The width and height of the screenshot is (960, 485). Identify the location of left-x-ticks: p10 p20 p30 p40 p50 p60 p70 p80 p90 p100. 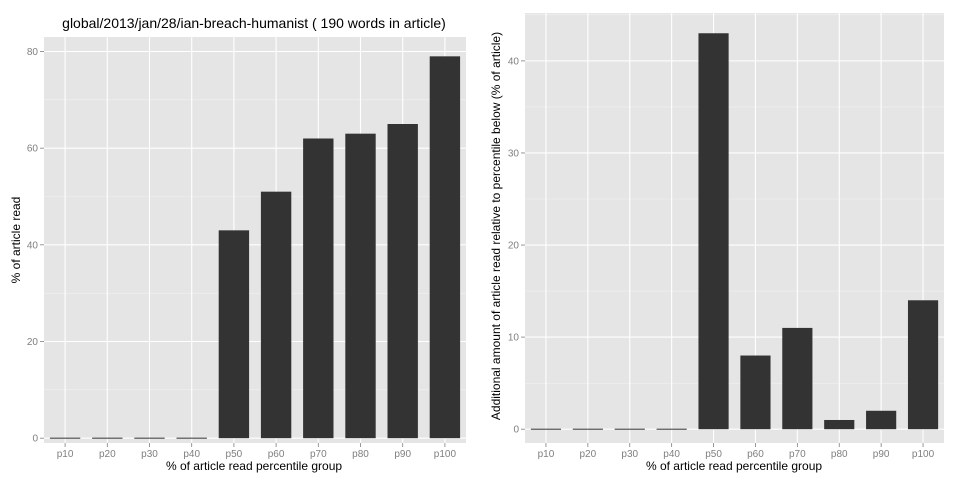
(257, 451).